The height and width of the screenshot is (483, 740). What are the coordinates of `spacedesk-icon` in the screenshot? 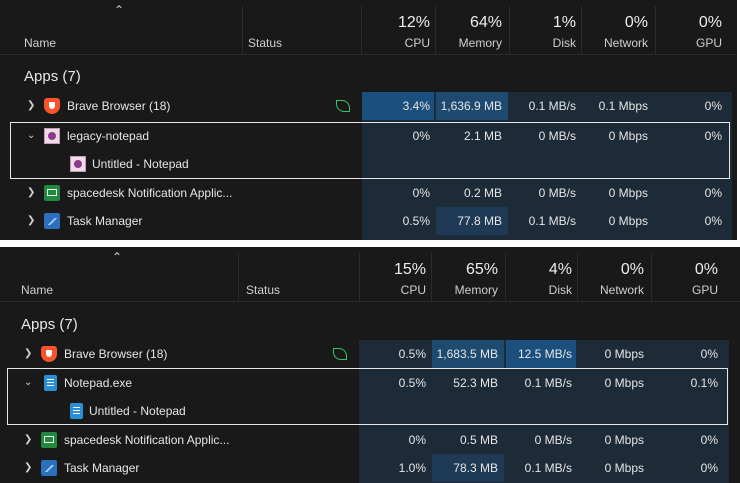 It's located at (49, 440).